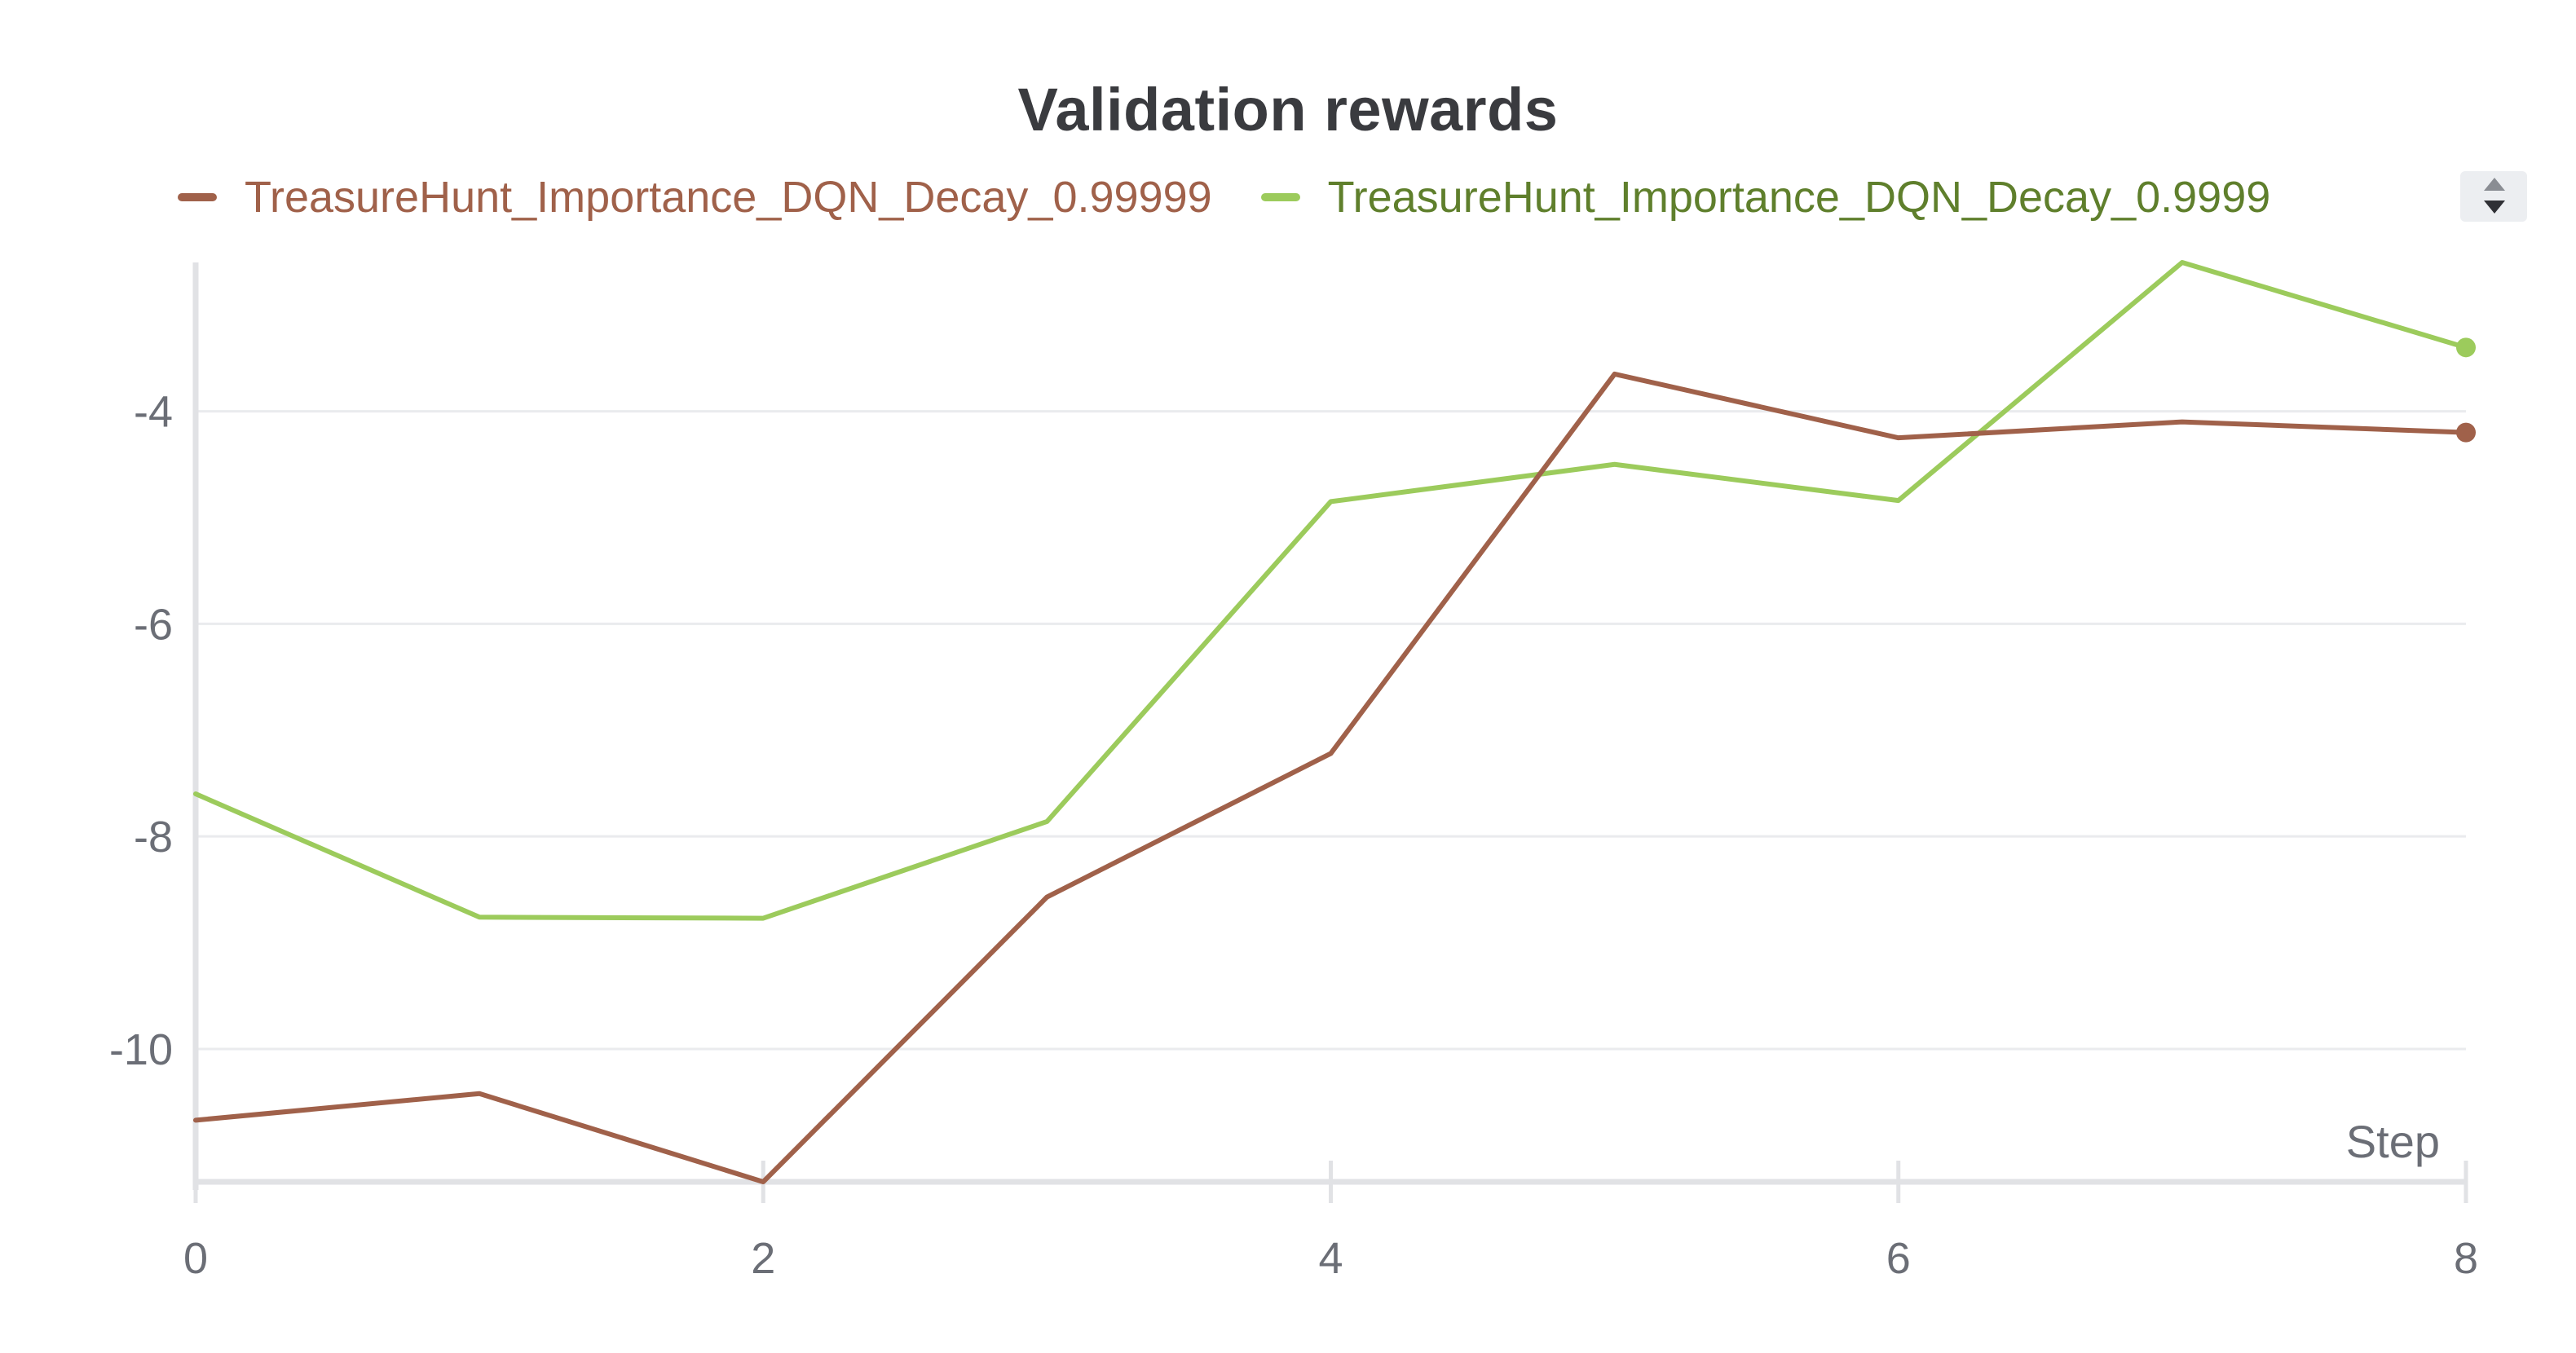 The height and width of the screenshot is (1353, 2576). I want to click on legend-item-series-2: TreasureHunt_Importance_DQN_Decay_0.9999, so click(1765, 197).